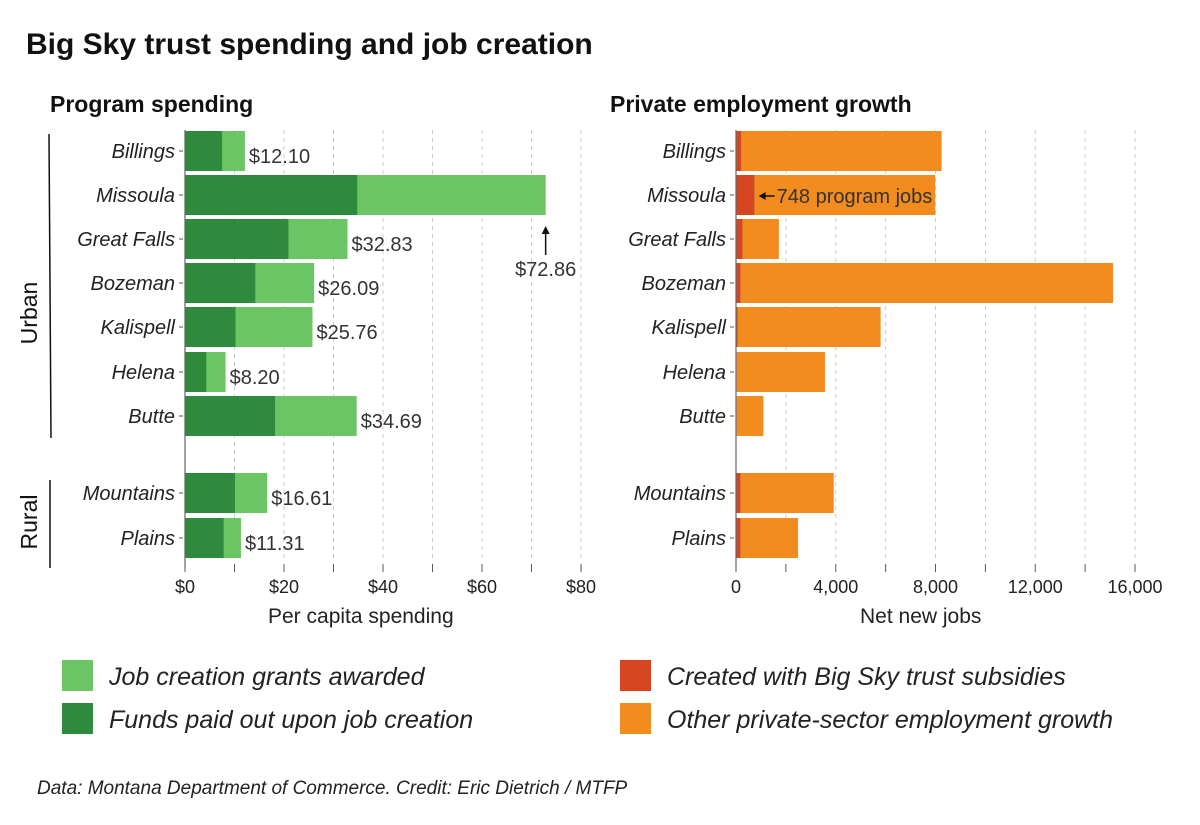 This screenshot has height=825, width=1200. What do you see at coordinates (50, 286) in the screenshot?
I see `urban-group-bracket` at bounding box center [50, 286].